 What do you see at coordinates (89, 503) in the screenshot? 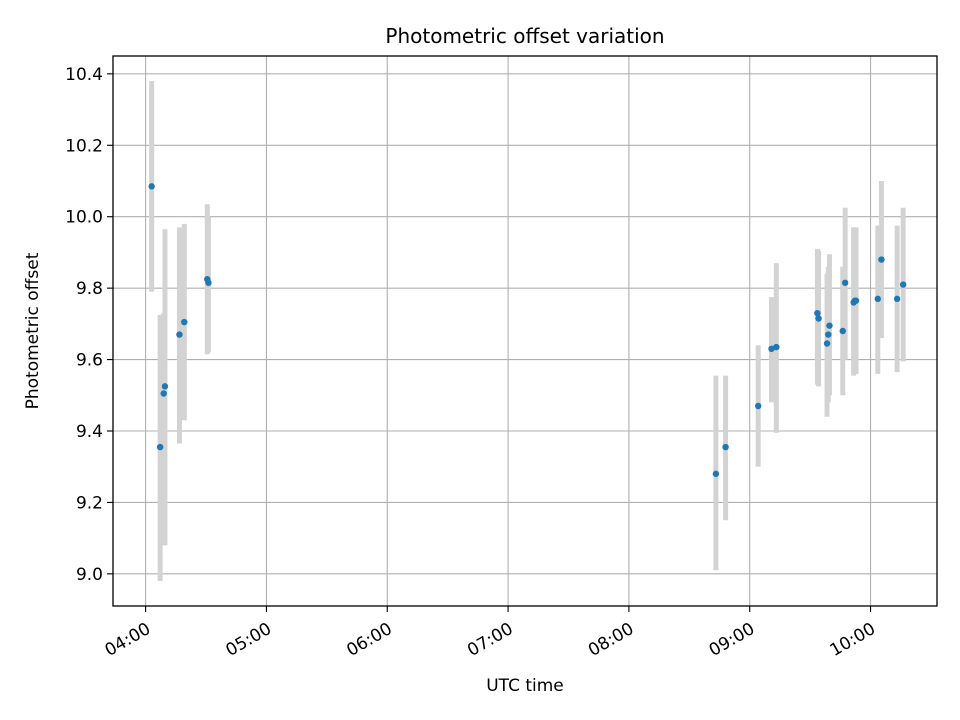
I see `y-tick-label: 9.2` at bounding box center [89, 503].